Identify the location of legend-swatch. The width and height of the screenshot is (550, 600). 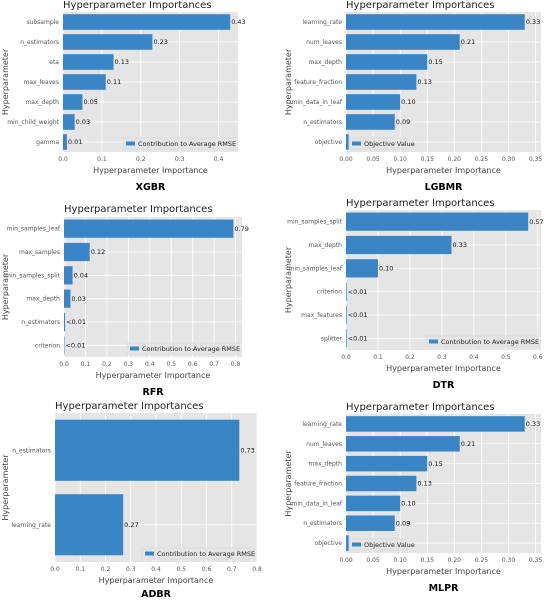
(149, 553).